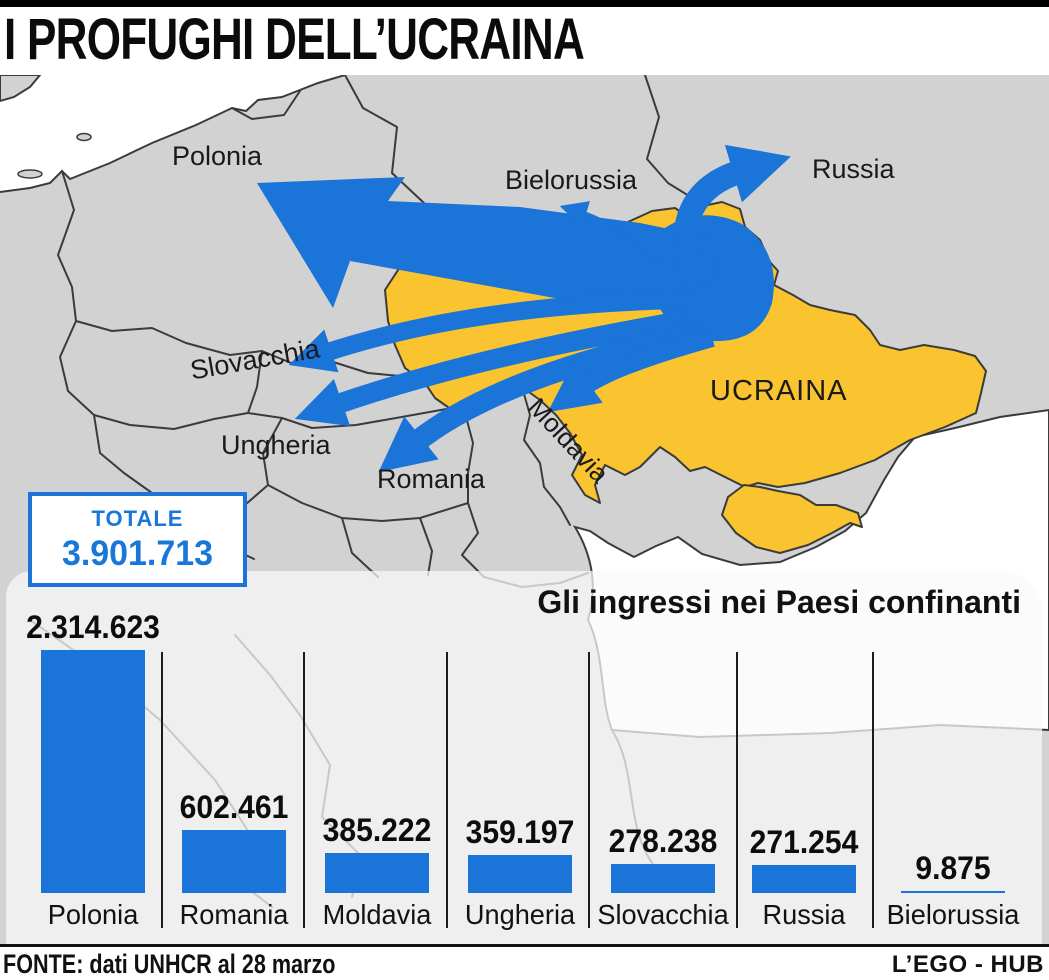 Image resolution: width=1049 pixels, height=980 pixels. What do you see at coordinates (234, 914) in the screenshot?
I see `bar-label-romania: Romania` at bounding box center [234, 914].